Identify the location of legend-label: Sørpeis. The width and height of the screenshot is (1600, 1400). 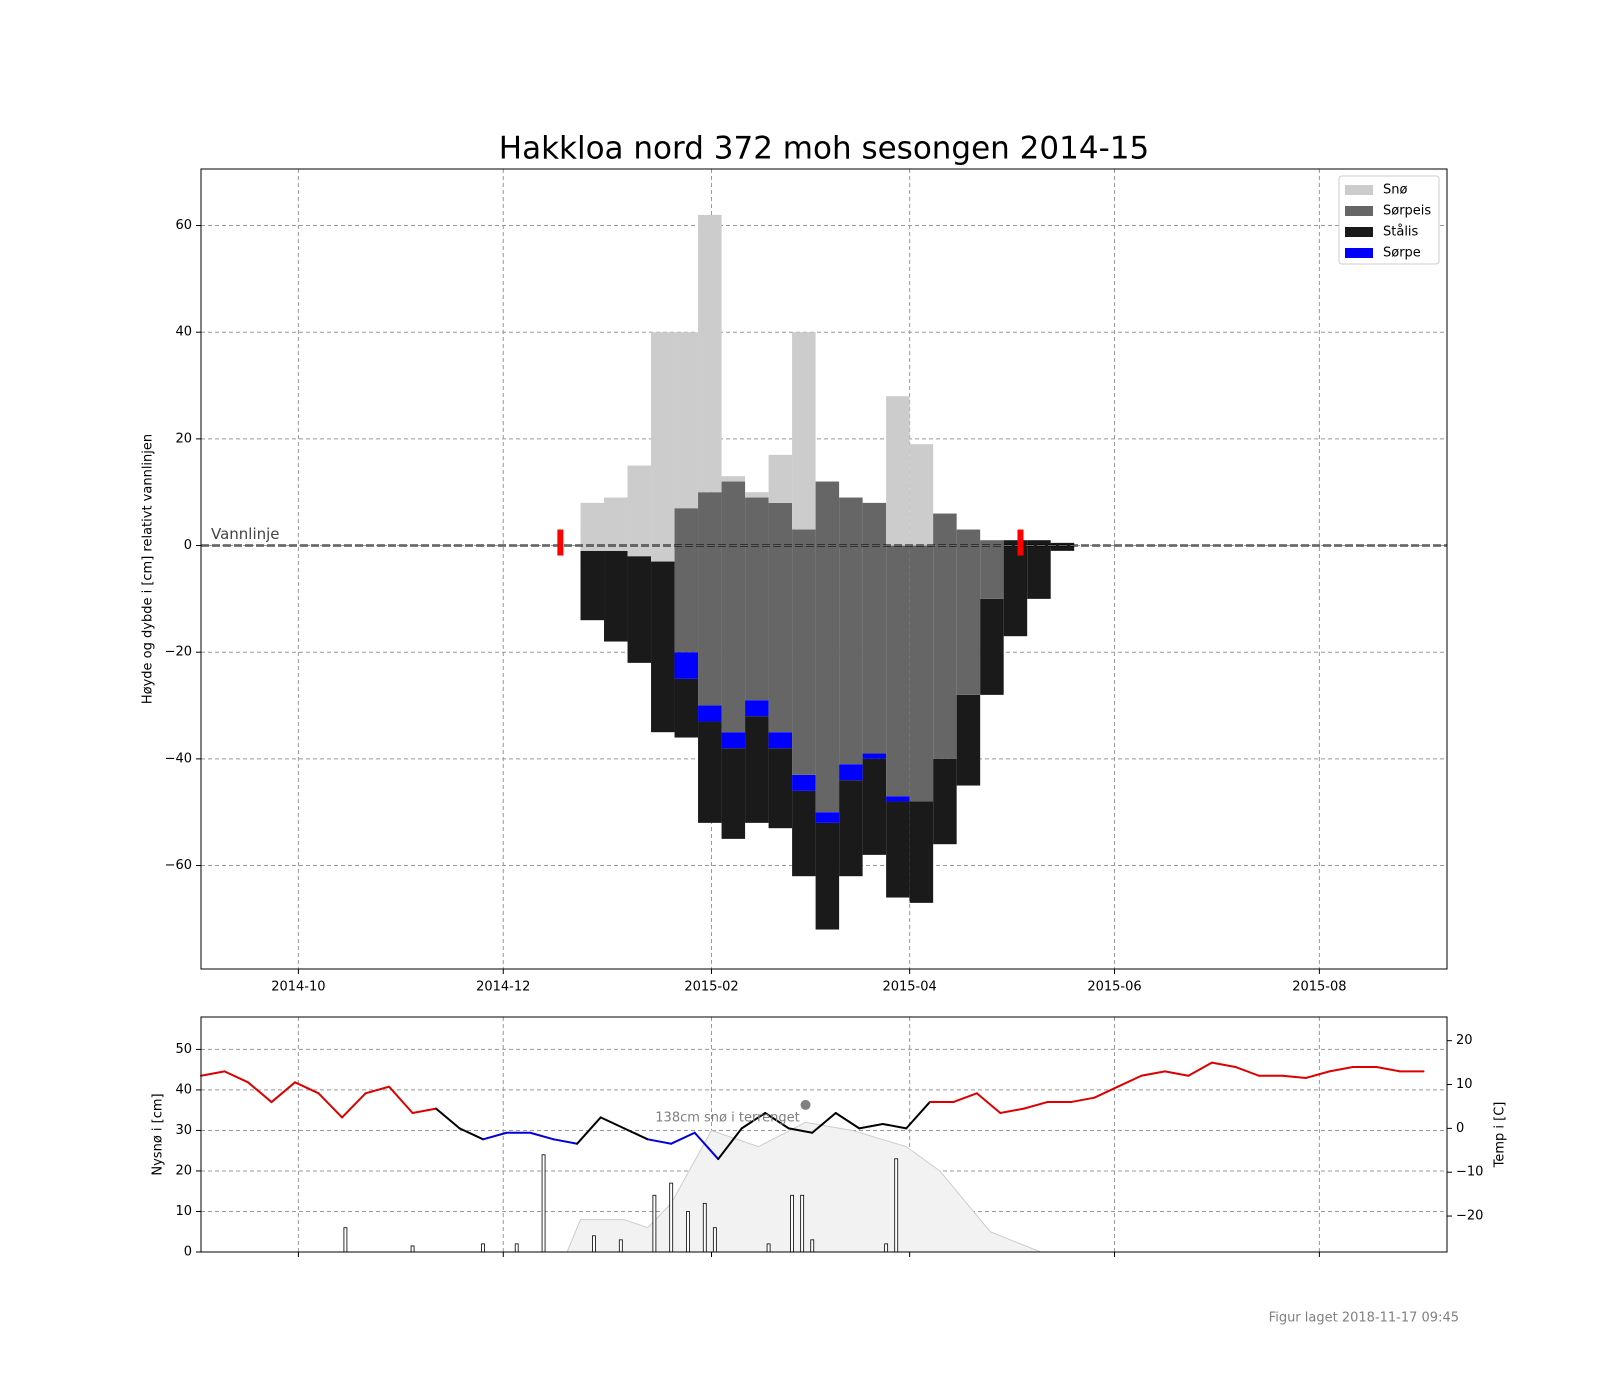
(1407, 211).